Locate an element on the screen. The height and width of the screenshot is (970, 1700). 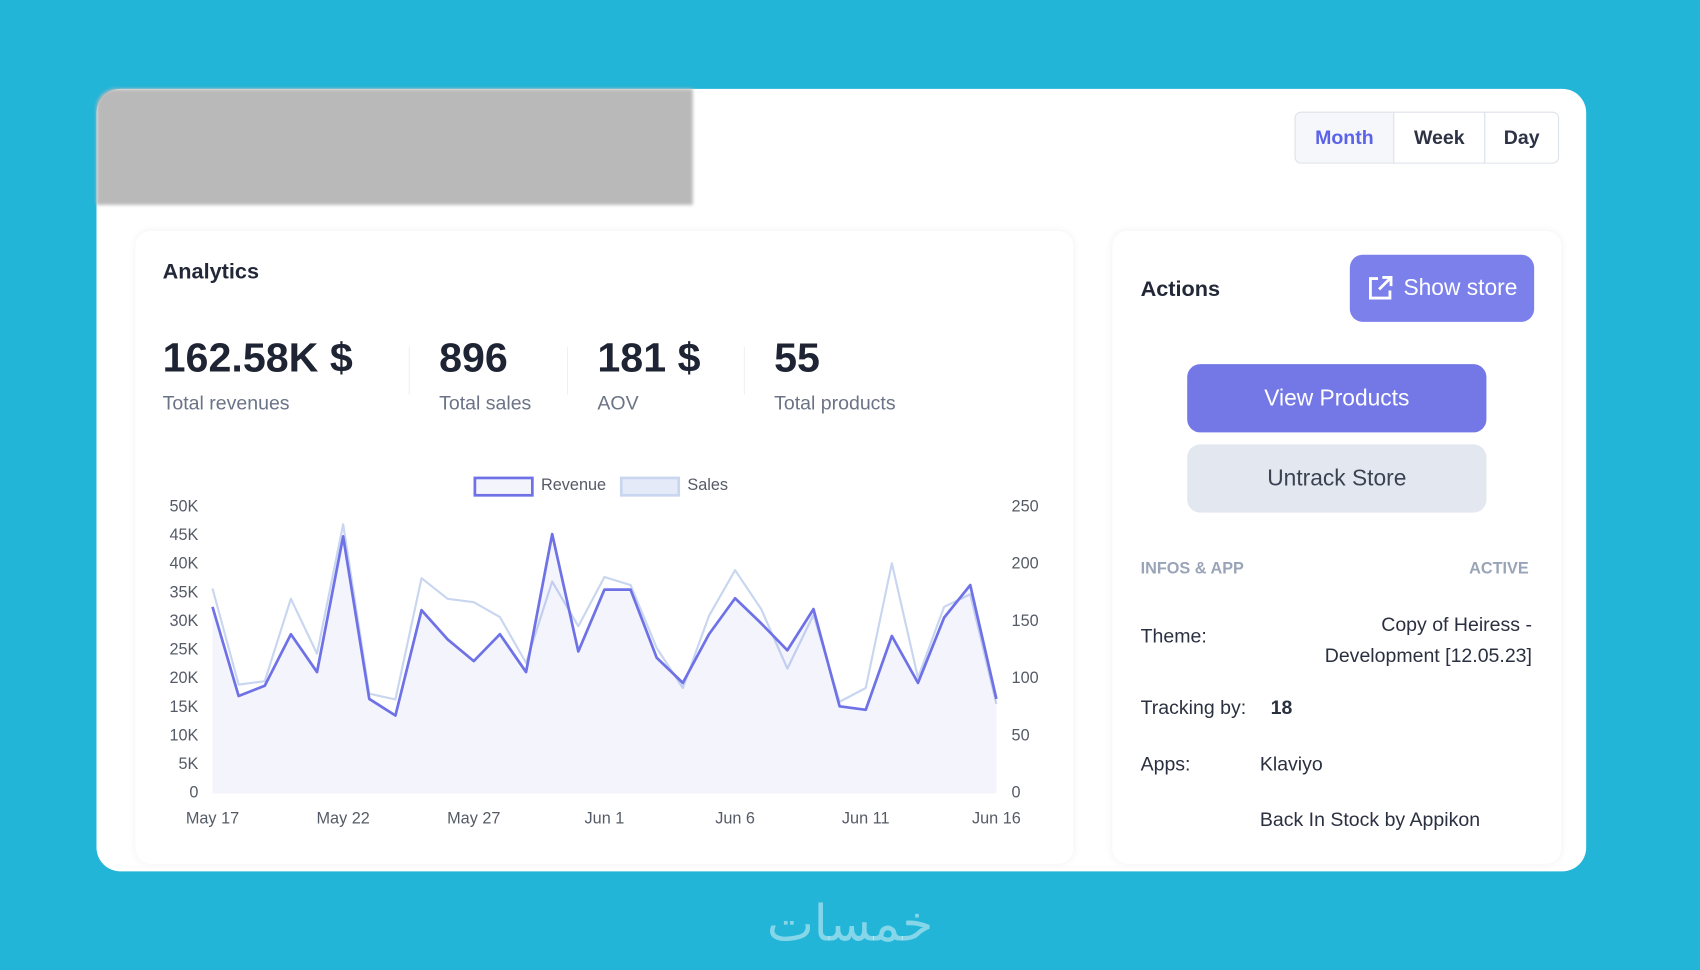
y2-tick-label: 150 is located at coordinates (1025, 621).